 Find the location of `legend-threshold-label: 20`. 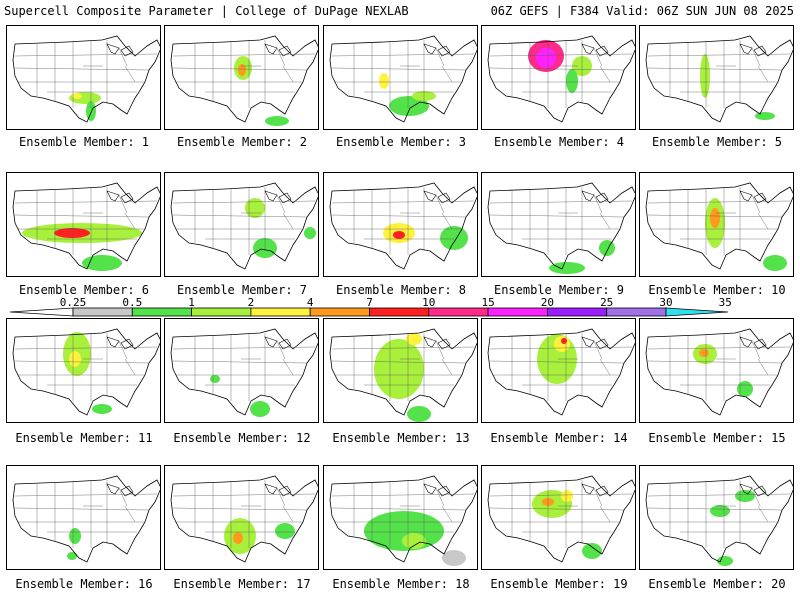

legend-threshold-label: 20 is located at coordinates (547, 302).